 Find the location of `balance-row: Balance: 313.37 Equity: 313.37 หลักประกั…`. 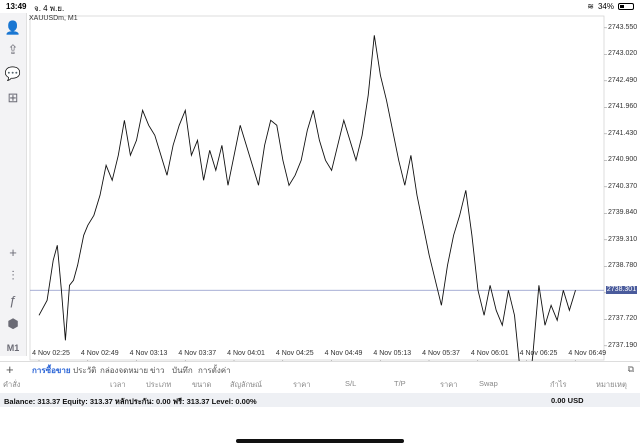

balance-row: Balance: 313.37 Equity: 313.37 หลักประกั… is located at coordinates (320, 400).